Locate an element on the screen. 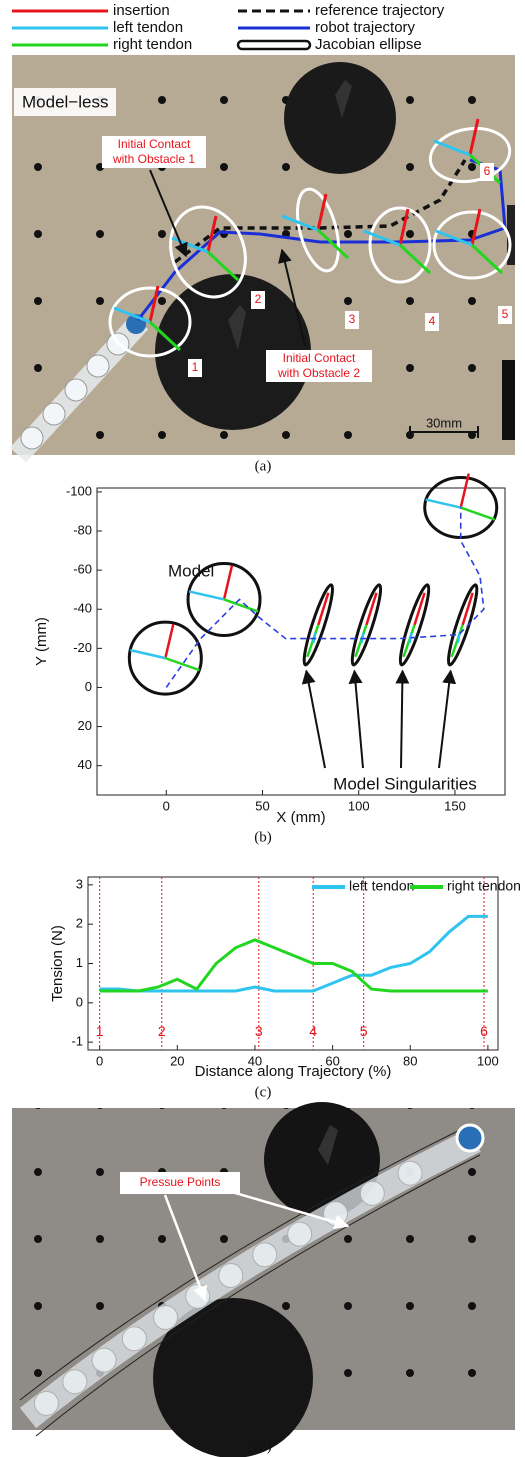  waypoint-marker: 6 is located at coordinates (487, 171).